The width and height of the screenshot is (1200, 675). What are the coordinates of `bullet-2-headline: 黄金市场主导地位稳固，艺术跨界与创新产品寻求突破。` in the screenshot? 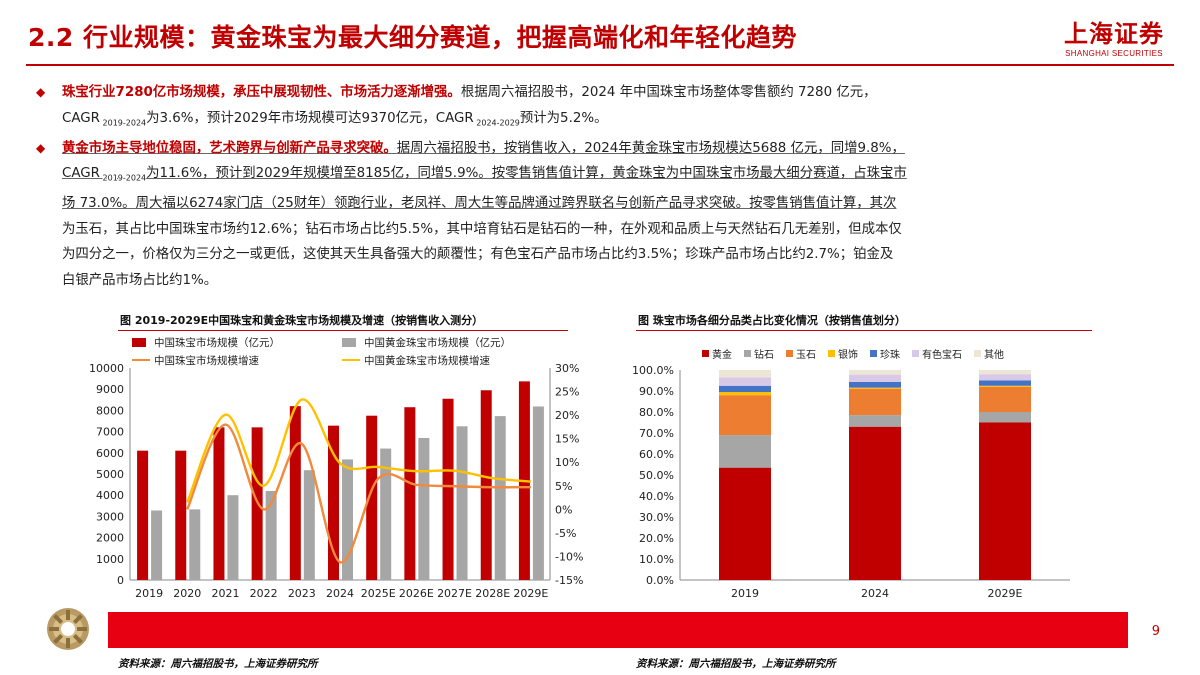 It's located at (229, 148).